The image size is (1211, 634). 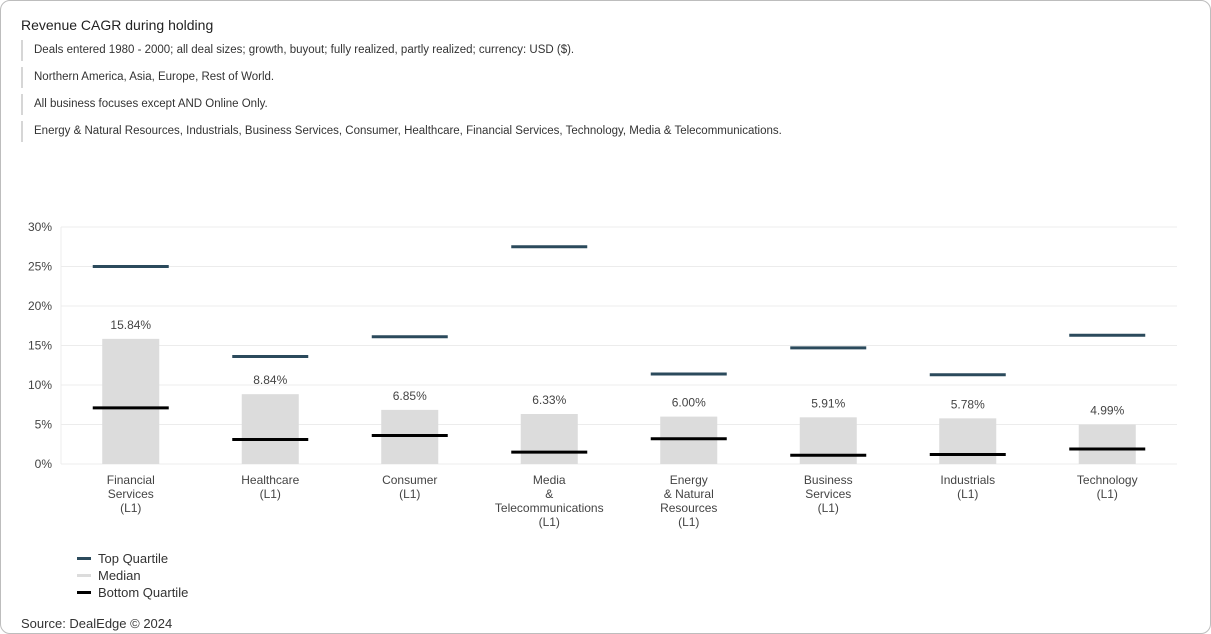 What do you see at coordinates (40, 227) in the screenshot?
I see `y-tick-label-30: 30%` at bounding box center [40, 227].